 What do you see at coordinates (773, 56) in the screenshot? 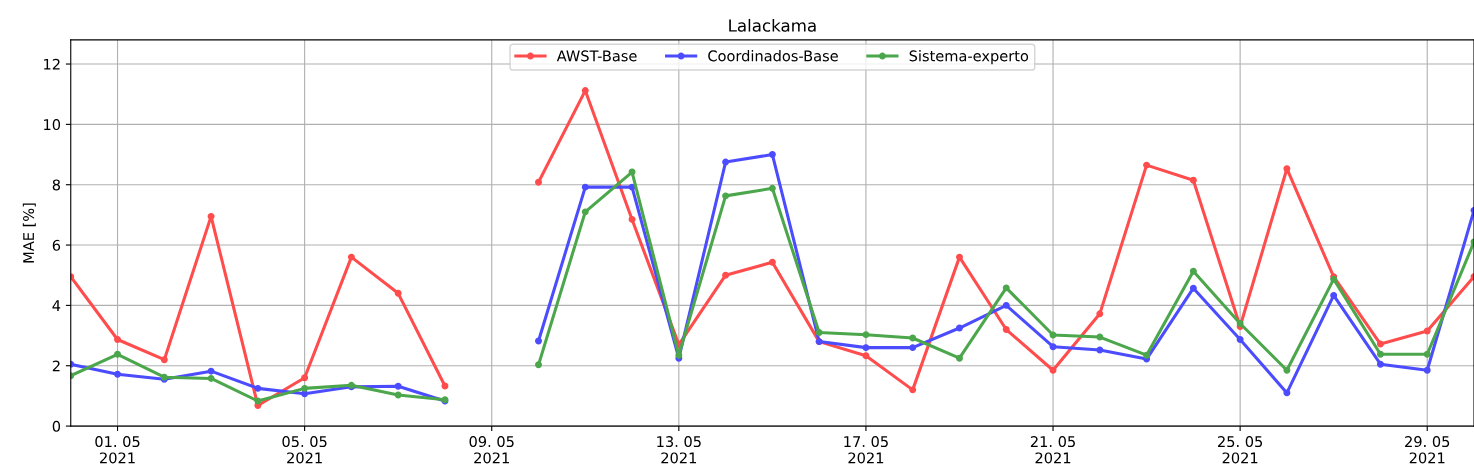
I see `legend-label: Coordinados-Base` at bounding box center [773, 56].